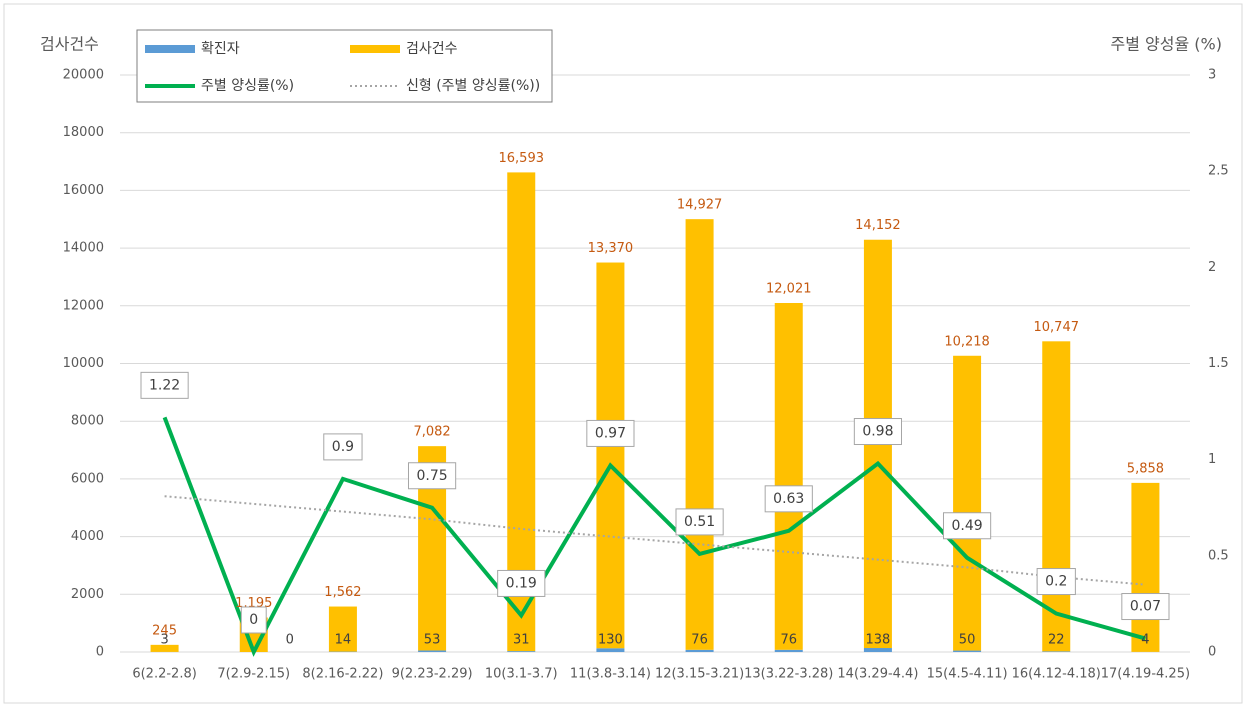 This screenshot has width=1246, height=707. Describe the element at coordinates (432, 49) in the screenshot. I see `legend-label: 검사건수` at that location.